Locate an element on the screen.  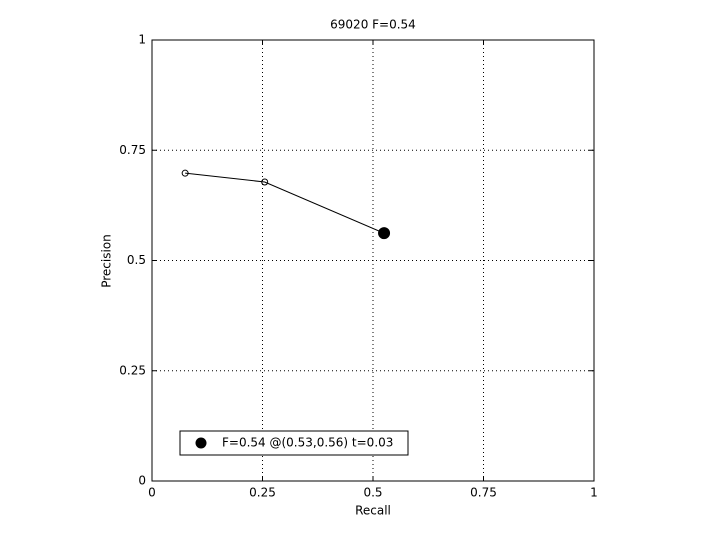
y-tick-label: 0.75 is located at coordinates (132, 150).